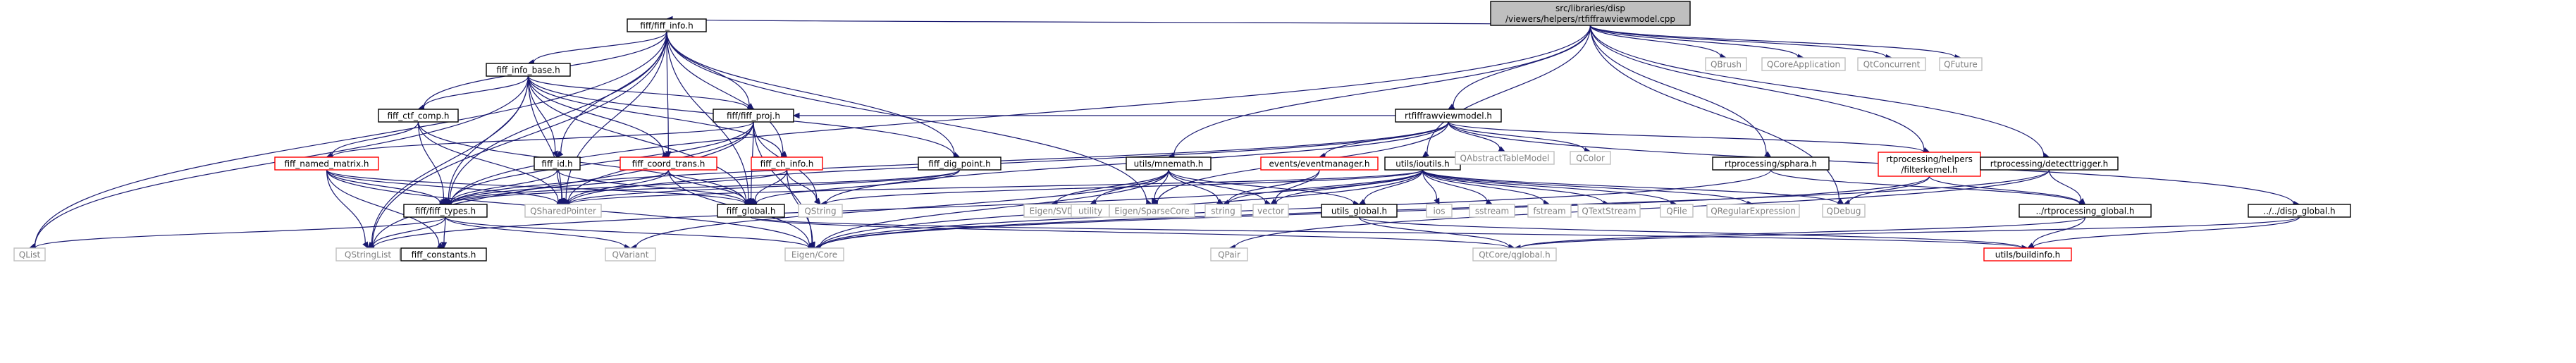 This screenshot has height=363, width=2576. What do you see at coordinates (1694, 41) in the screenshot?
I see `edge-root-to-QCoreApplication` at bounding box center [1694, 41].